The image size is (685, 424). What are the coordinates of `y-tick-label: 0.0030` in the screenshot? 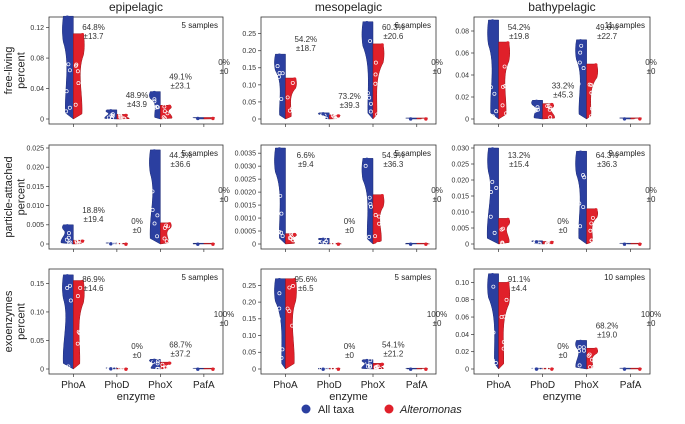 It's located at (246, 167).